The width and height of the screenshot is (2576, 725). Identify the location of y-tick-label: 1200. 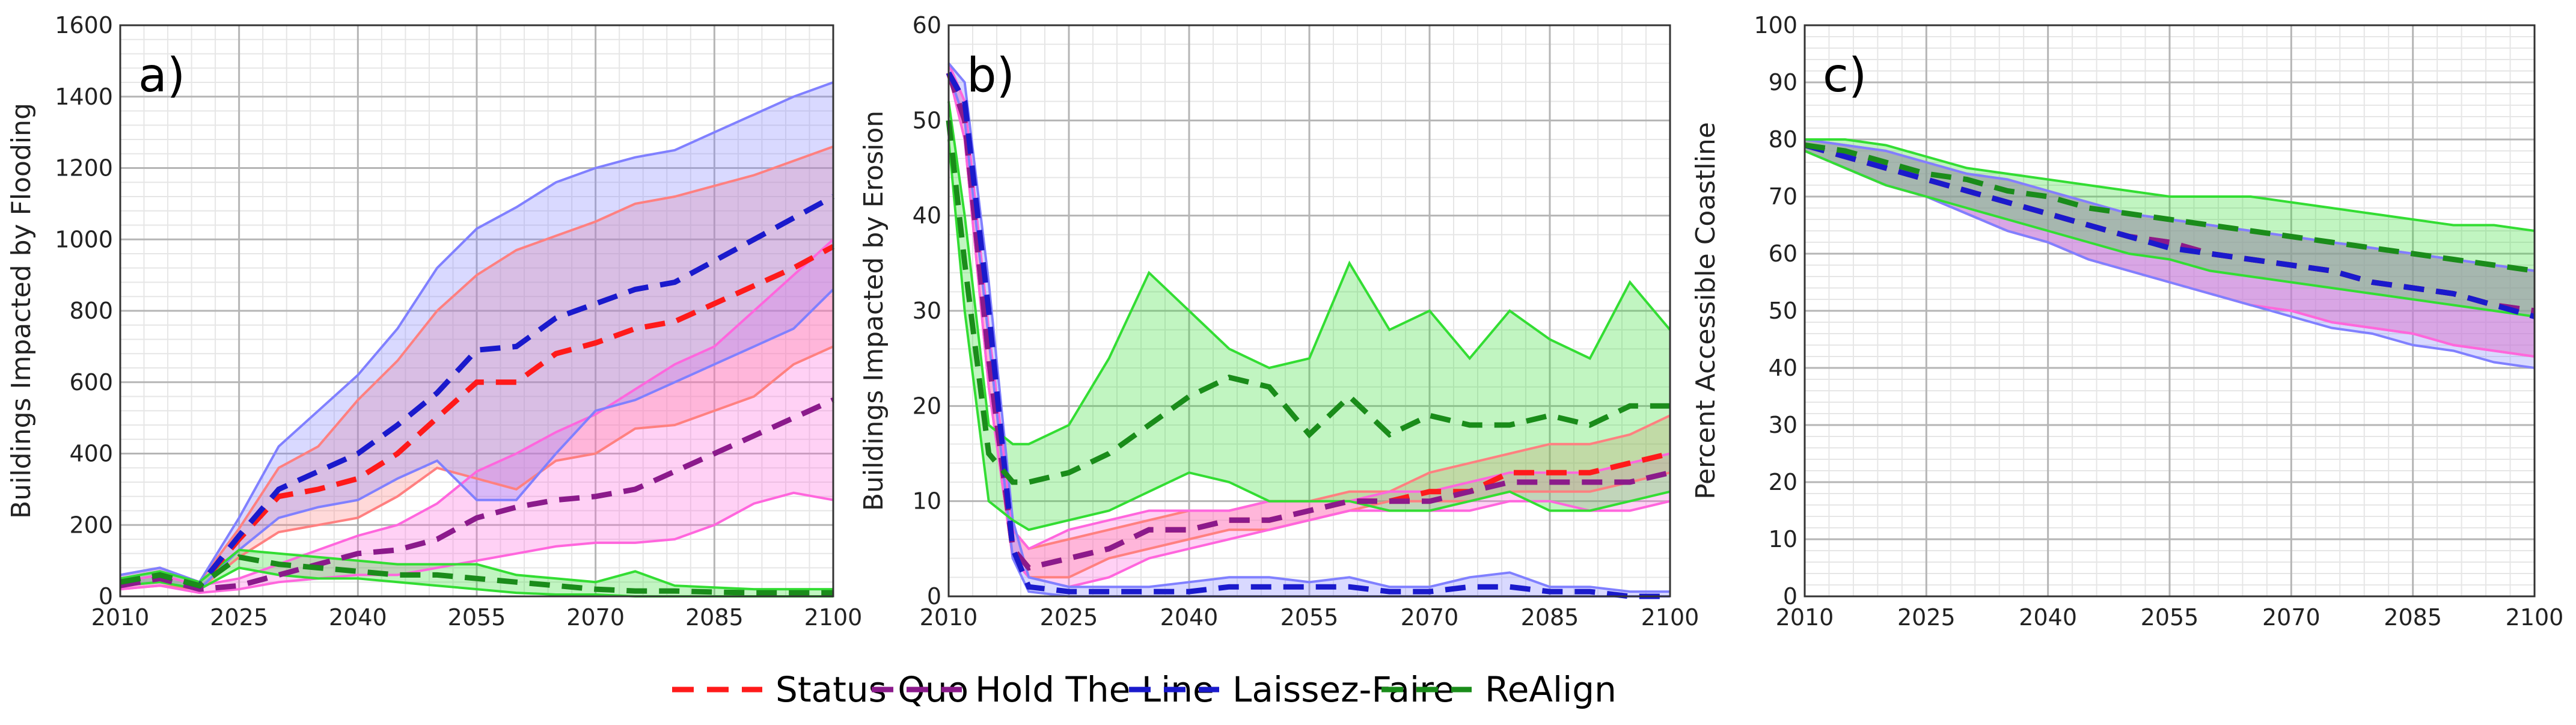
(84, 168).